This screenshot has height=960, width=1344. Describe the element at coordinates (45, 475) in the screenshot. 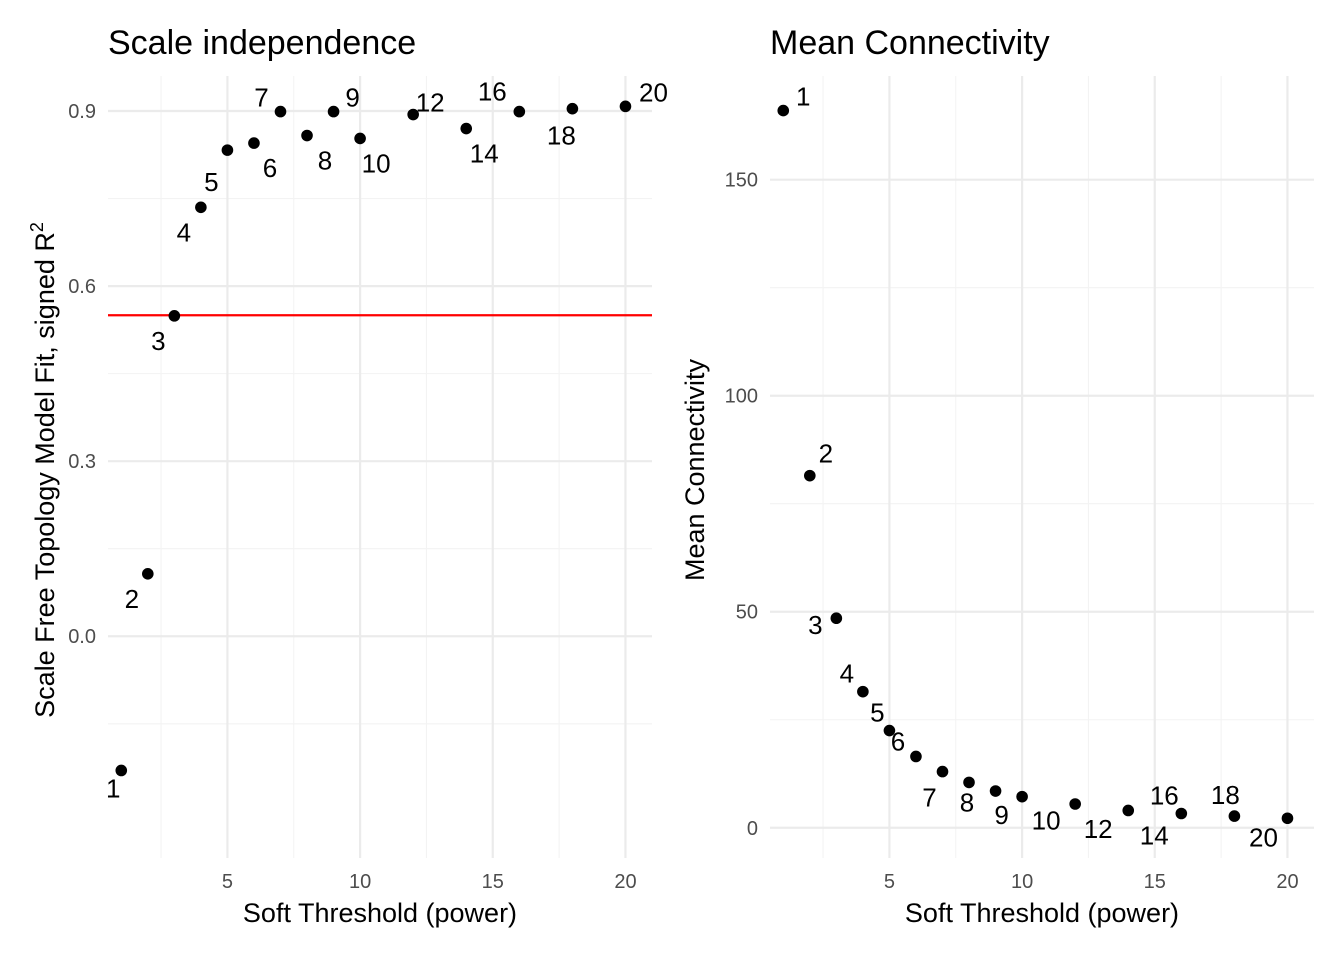

I see `y-axis-title-text: Scale Free Topology Model Fit, signed R` at that location.